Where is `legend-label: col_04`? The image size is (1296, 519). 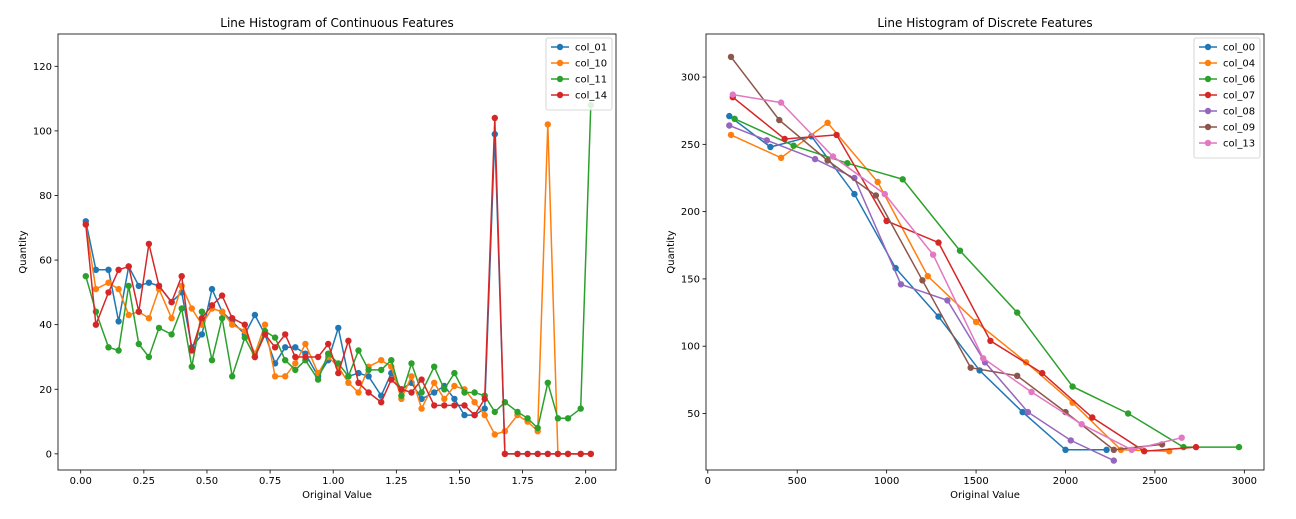 legend-label: col_04 is located at coordinates (1239, 64).